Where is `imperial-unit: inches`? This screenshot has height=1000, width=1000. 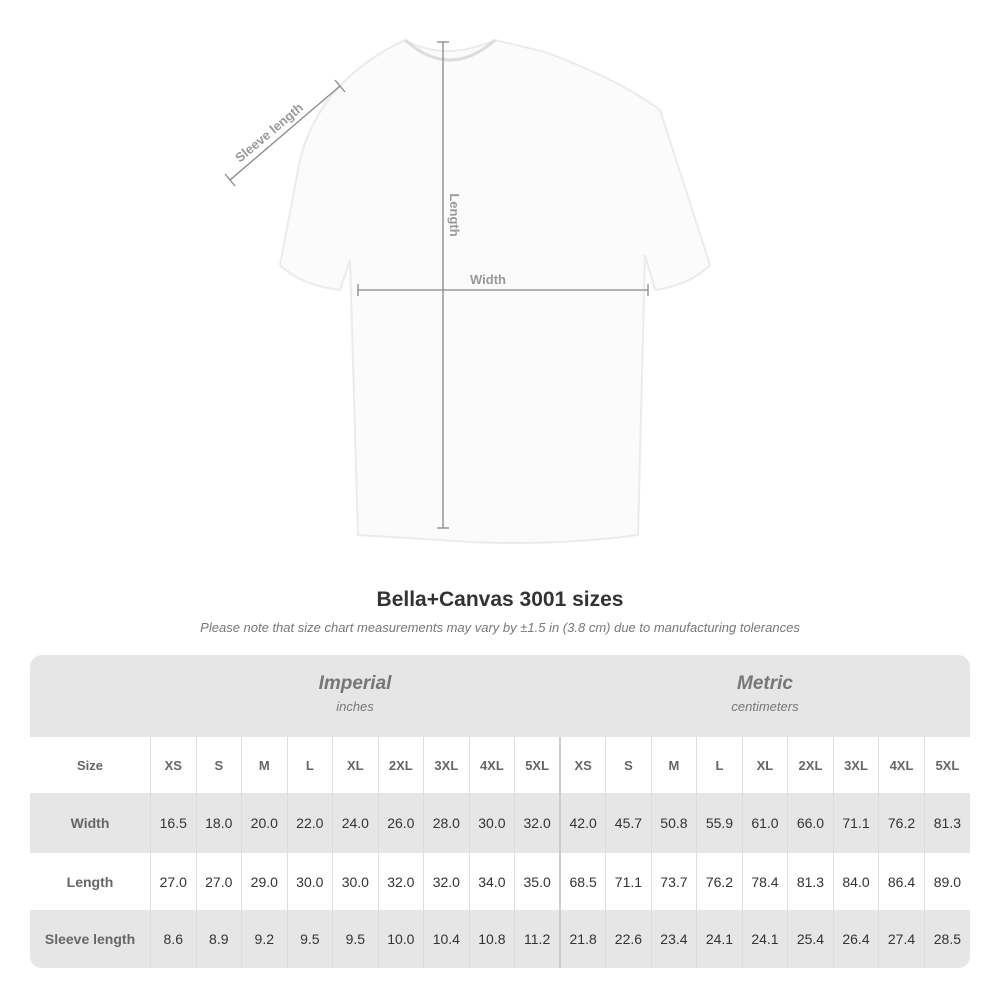
imperial-unit: inches is located at coordinates (355, 706).